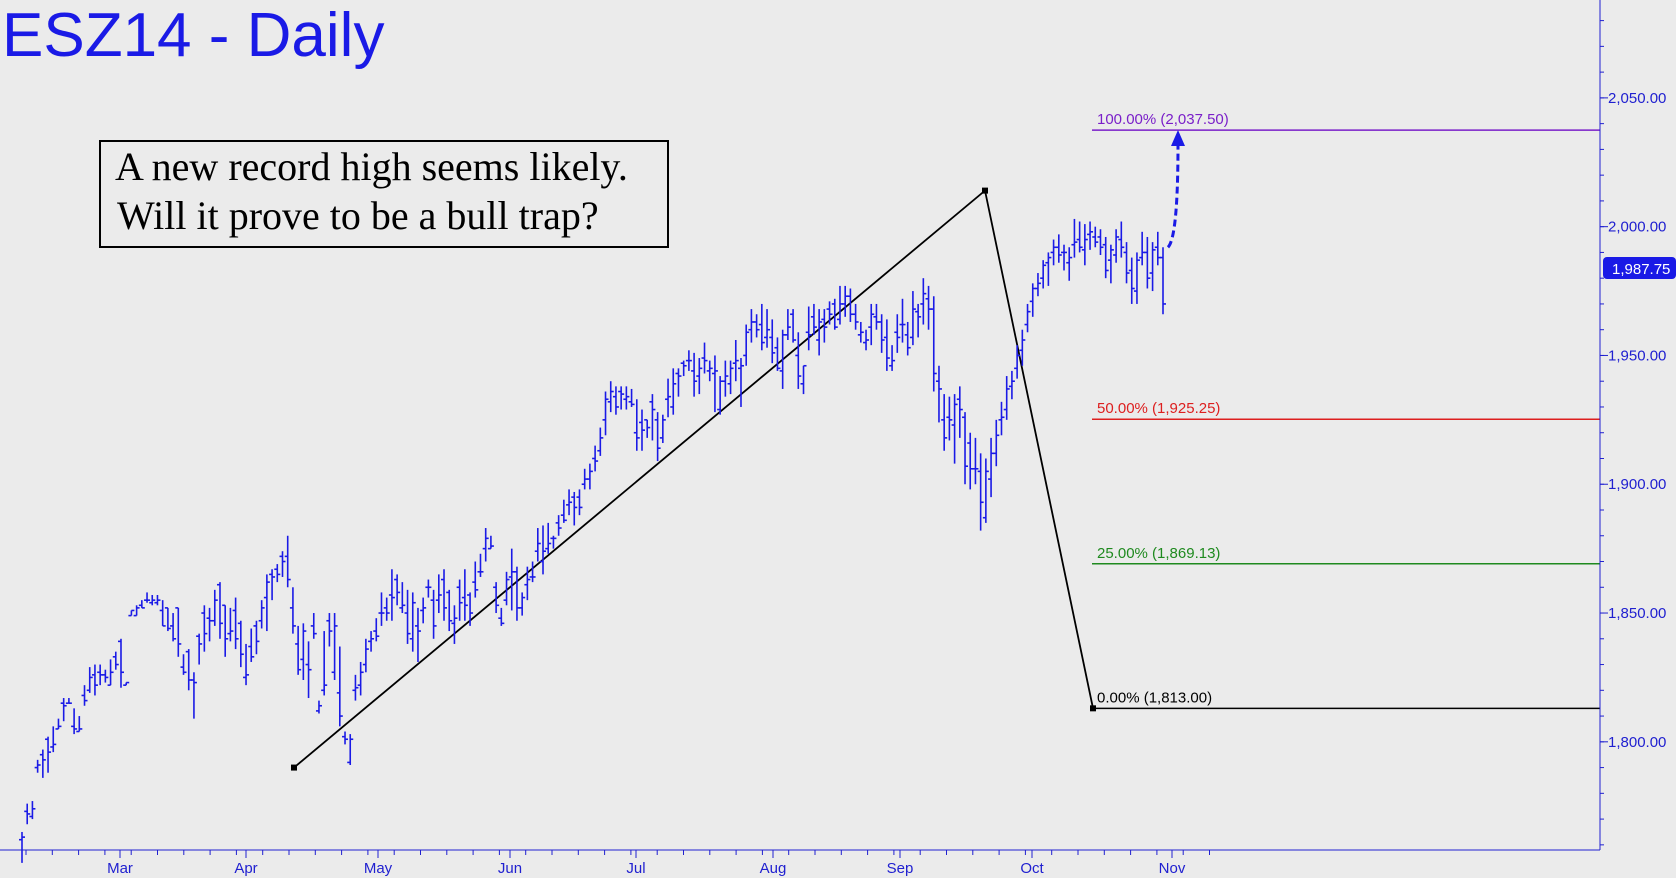 This screenshot has width=1676, height=878. I want to click on x-tick-label-3: Jun, so click(510, 868).